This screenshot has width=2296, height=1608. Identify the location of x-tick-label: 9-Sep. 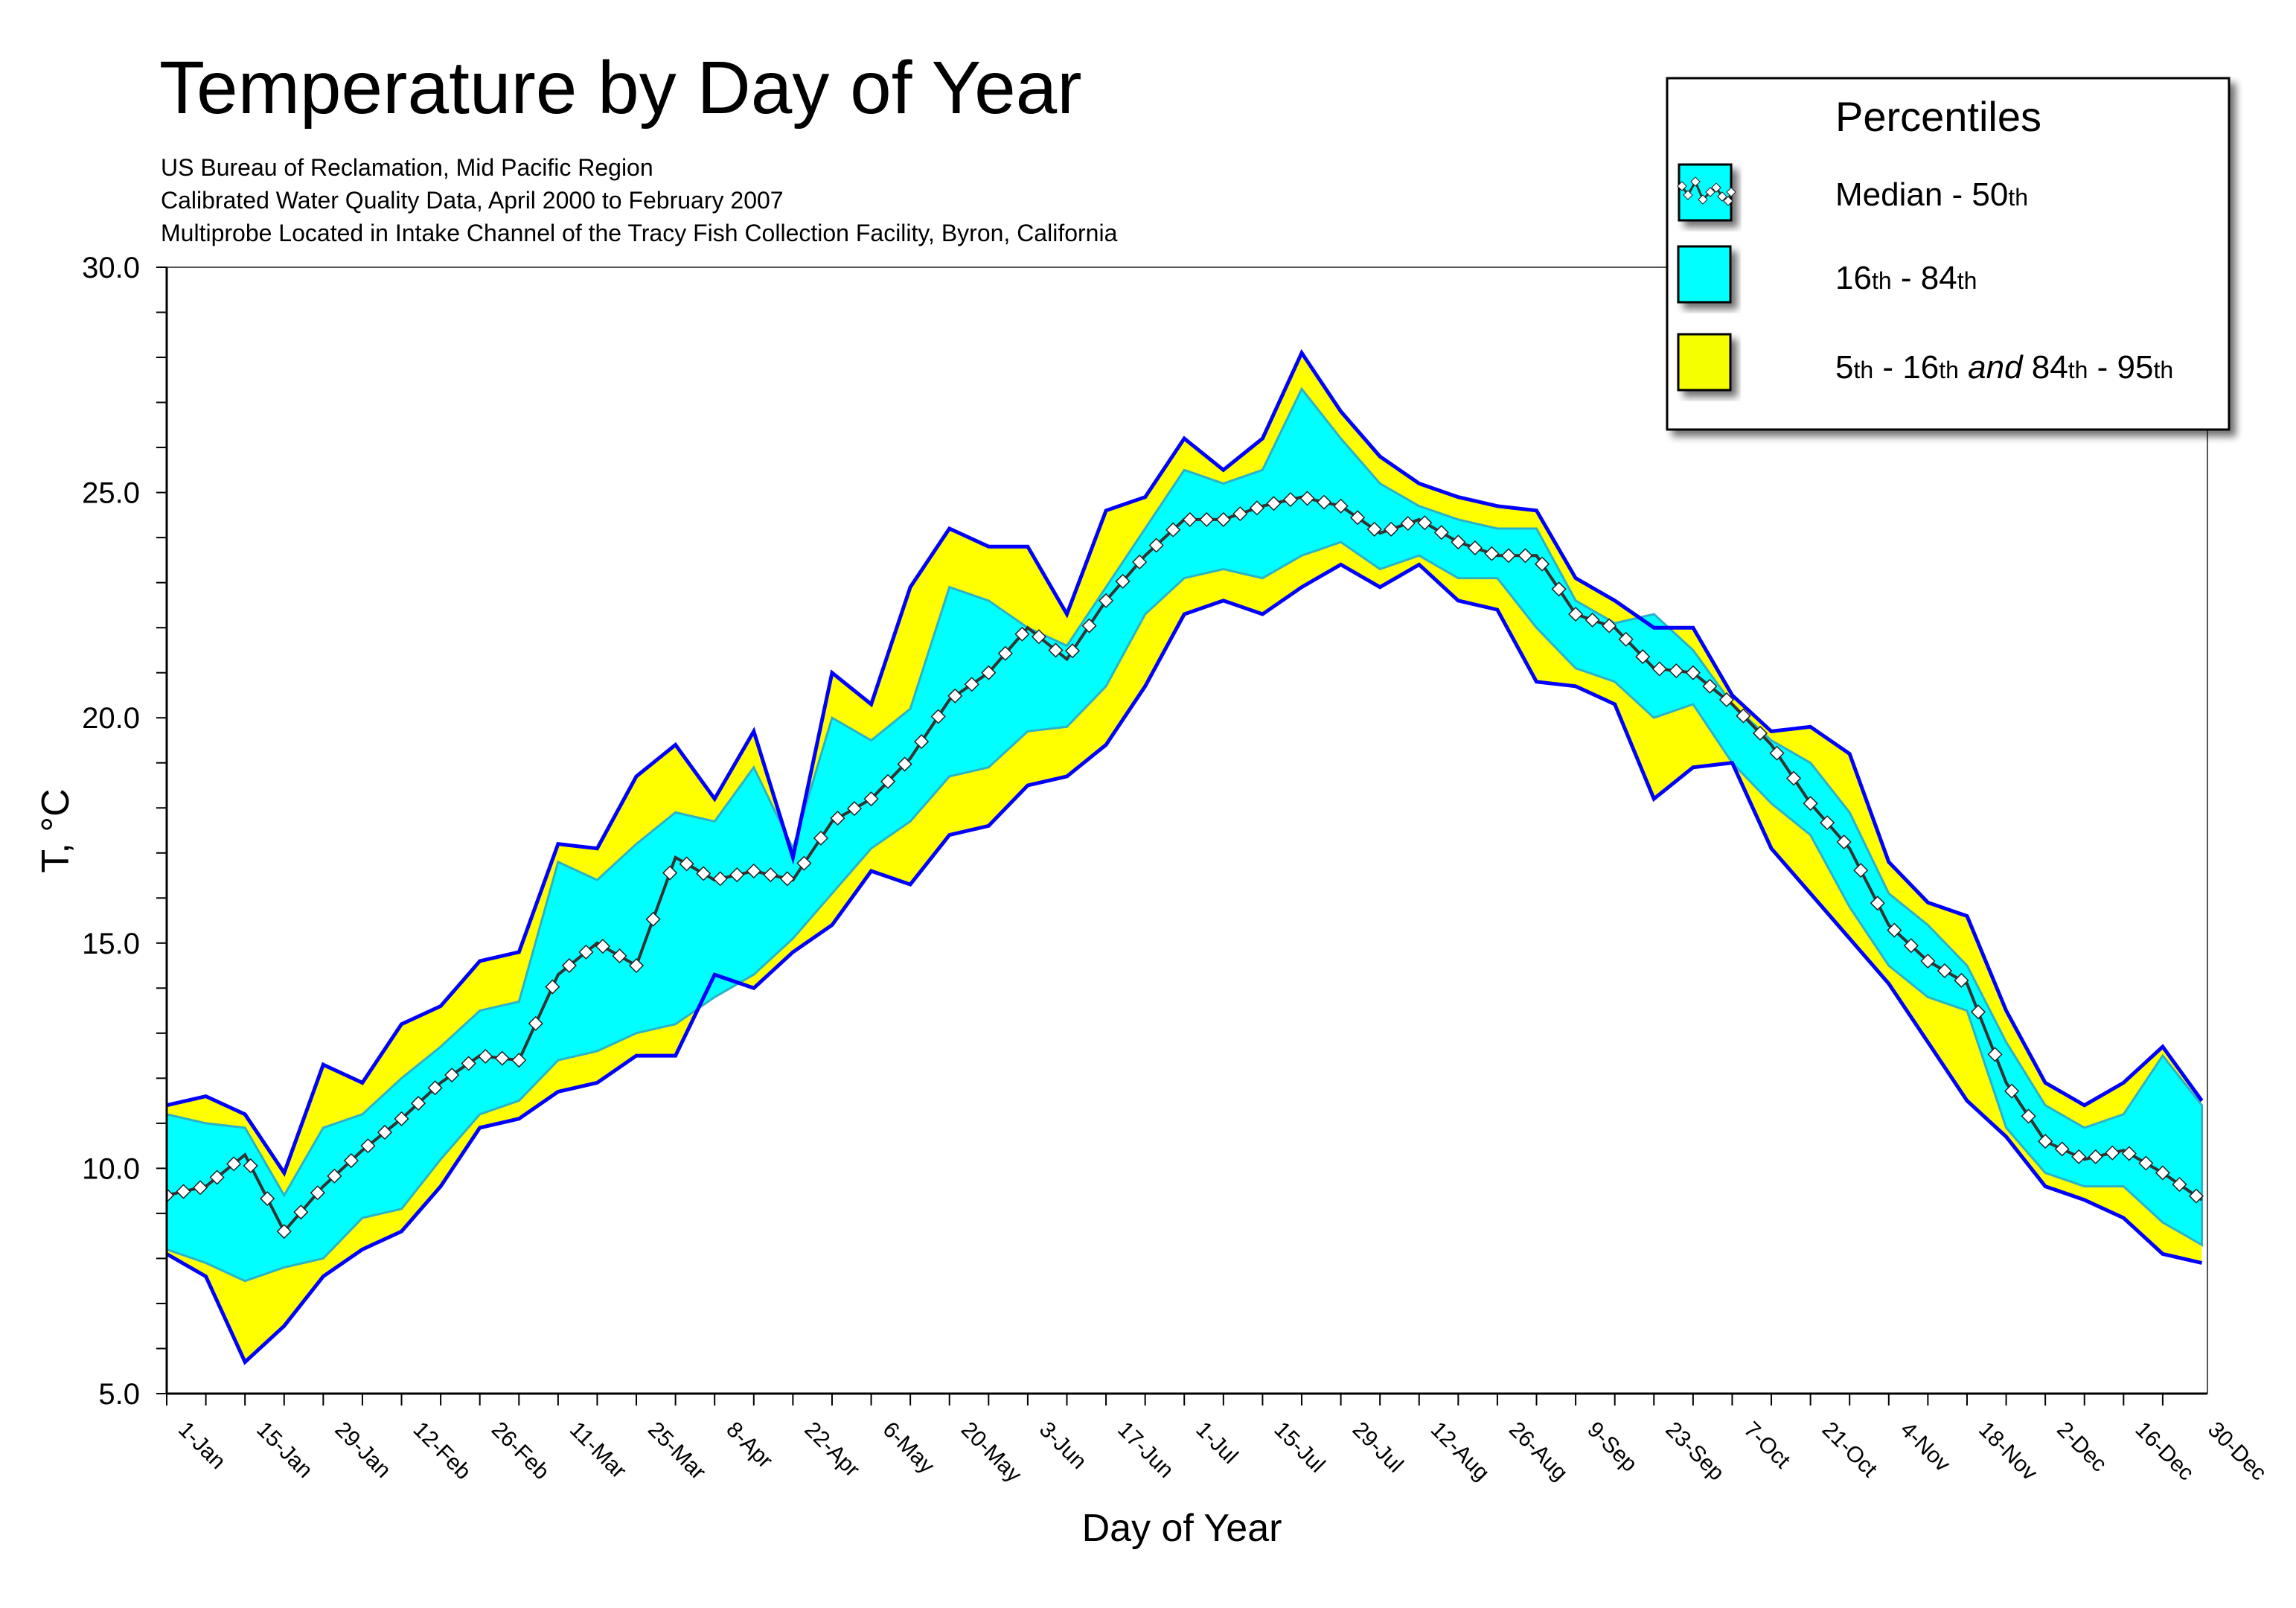
(1612, 1447).